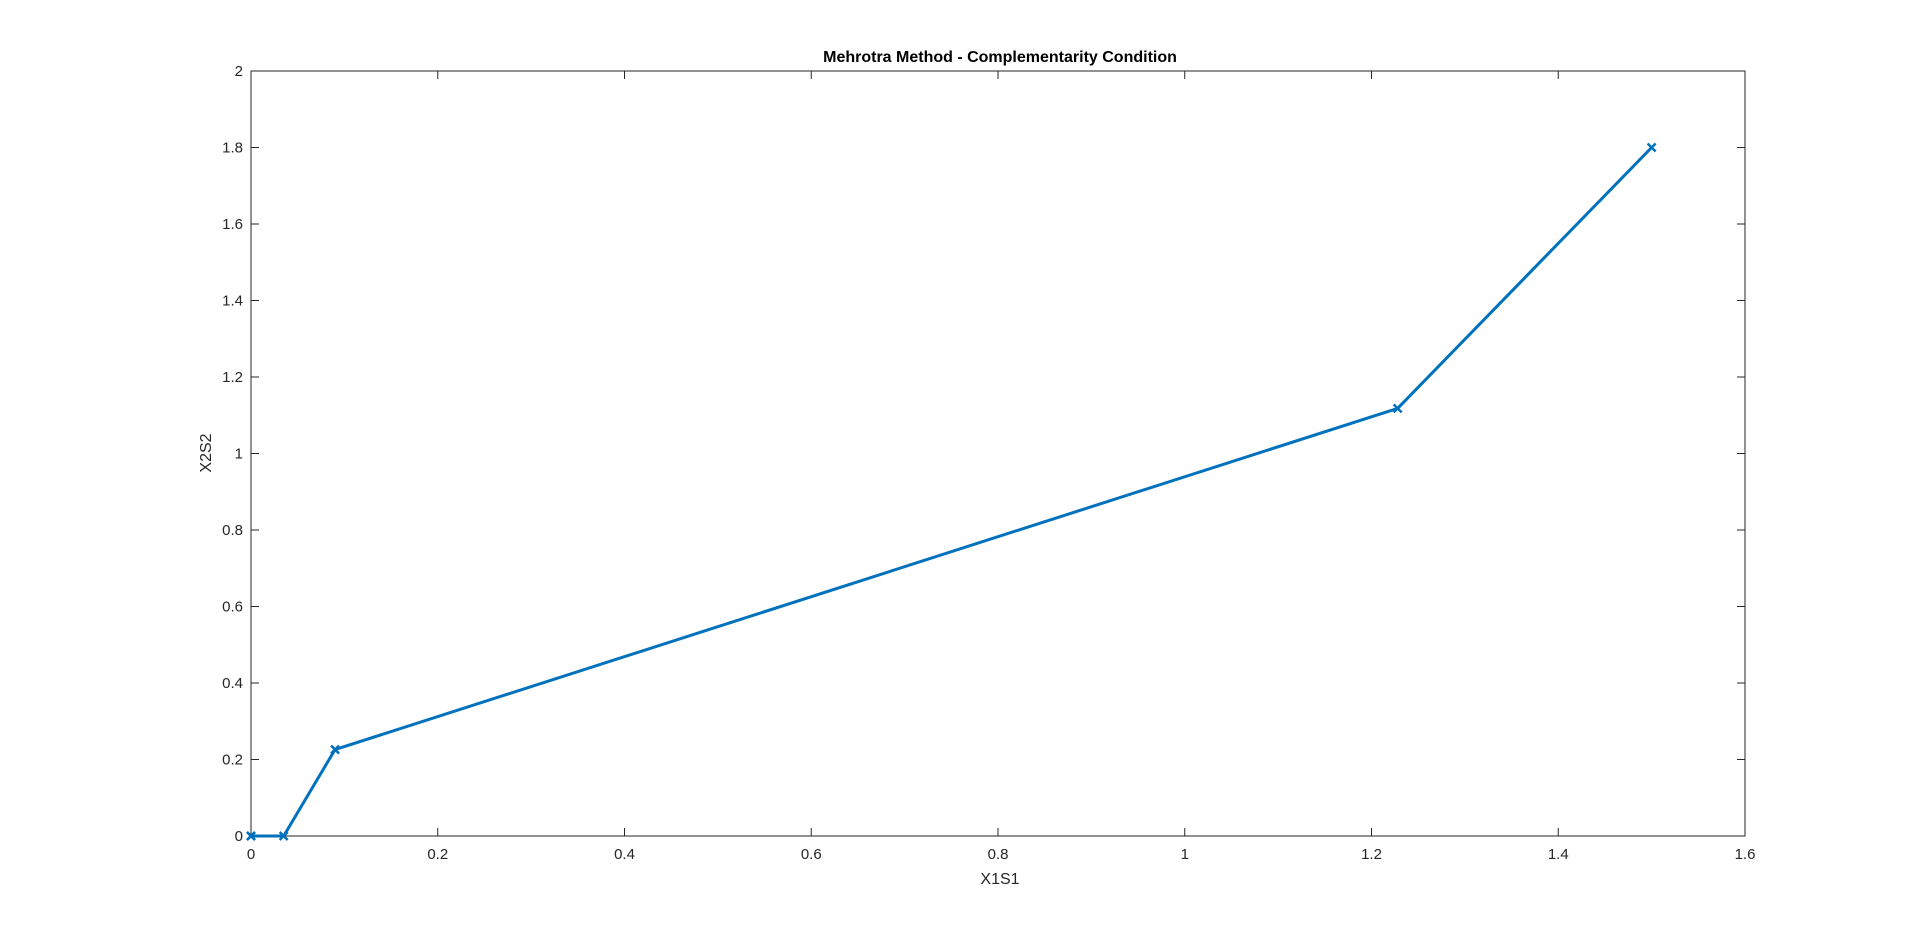 This screenshot has height=941, width=1920. Describe the element at coordinates (239, 71) in the screenshot. I see `y-tick-label: 2` at that location.